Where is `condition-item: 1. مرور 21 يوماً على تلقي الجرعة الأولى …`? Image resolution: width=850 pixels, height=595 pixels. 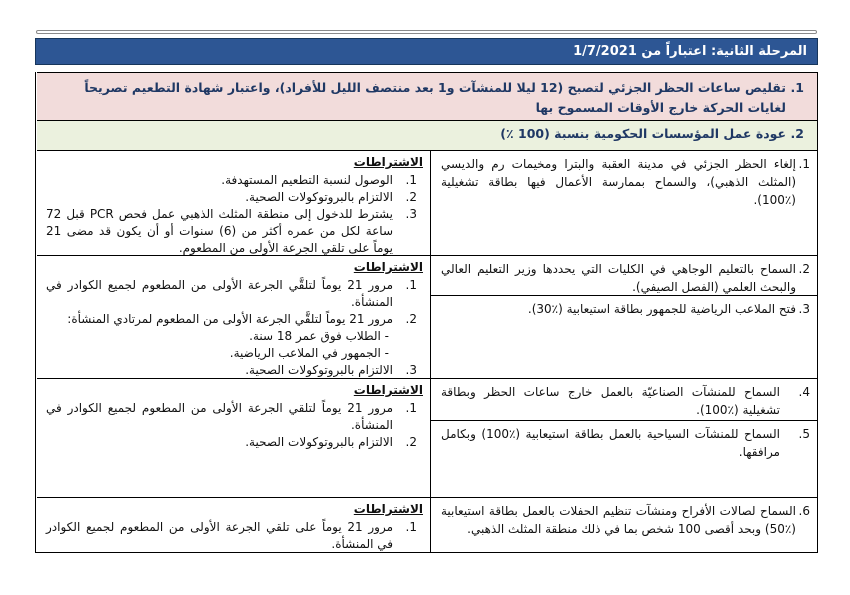 condition-item: 1. مرور 21 يوماً على تلقي الجرعة الأولى … is located at coordinates (230, 535).